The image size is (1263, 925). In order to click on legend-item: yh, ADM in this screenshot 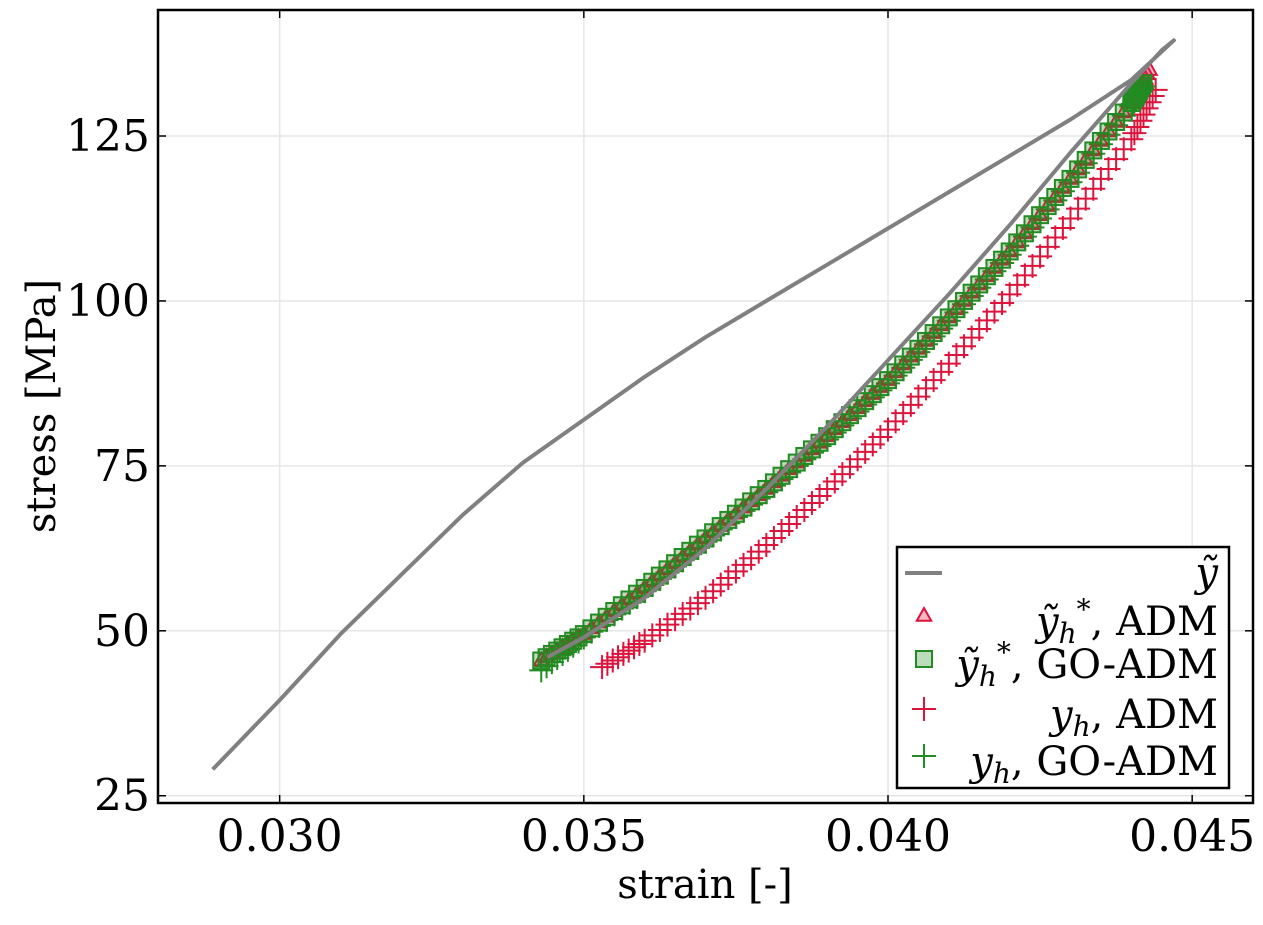, I will do `click(1065, 717)`.